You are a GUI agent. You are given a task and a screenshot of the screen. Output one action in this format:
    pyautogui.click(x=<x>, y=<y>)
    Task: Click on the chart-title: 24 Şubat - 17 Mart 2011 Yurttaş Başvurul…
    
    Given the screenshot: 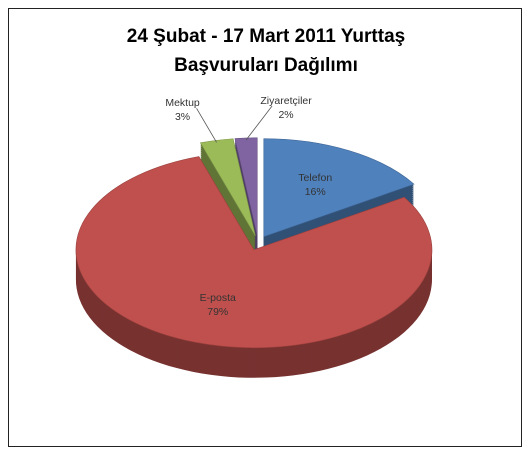 What is the action you would take?
    pyautogui.click(x=266, y=51)
    